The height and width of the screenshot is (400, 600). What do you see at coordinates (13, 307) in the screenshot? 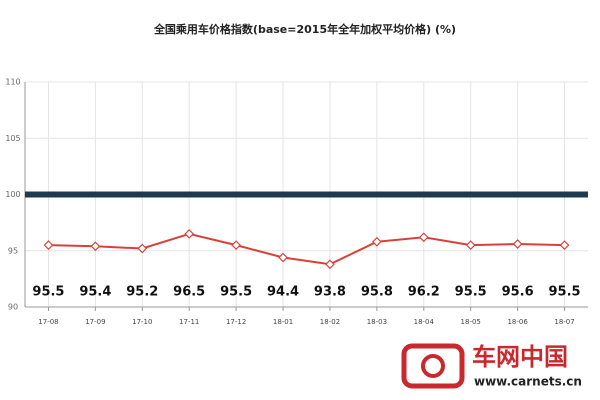
I see `y-tick-label: 90` at bounding box center [13, 307].